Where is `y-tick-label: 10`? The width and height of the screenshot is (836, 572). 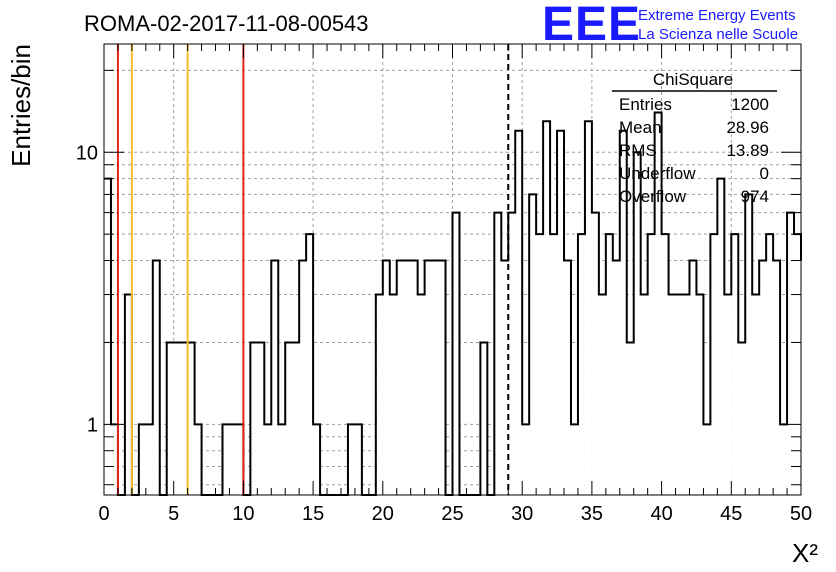
y-tick-label: 10 is located at coordinates (87, 153).